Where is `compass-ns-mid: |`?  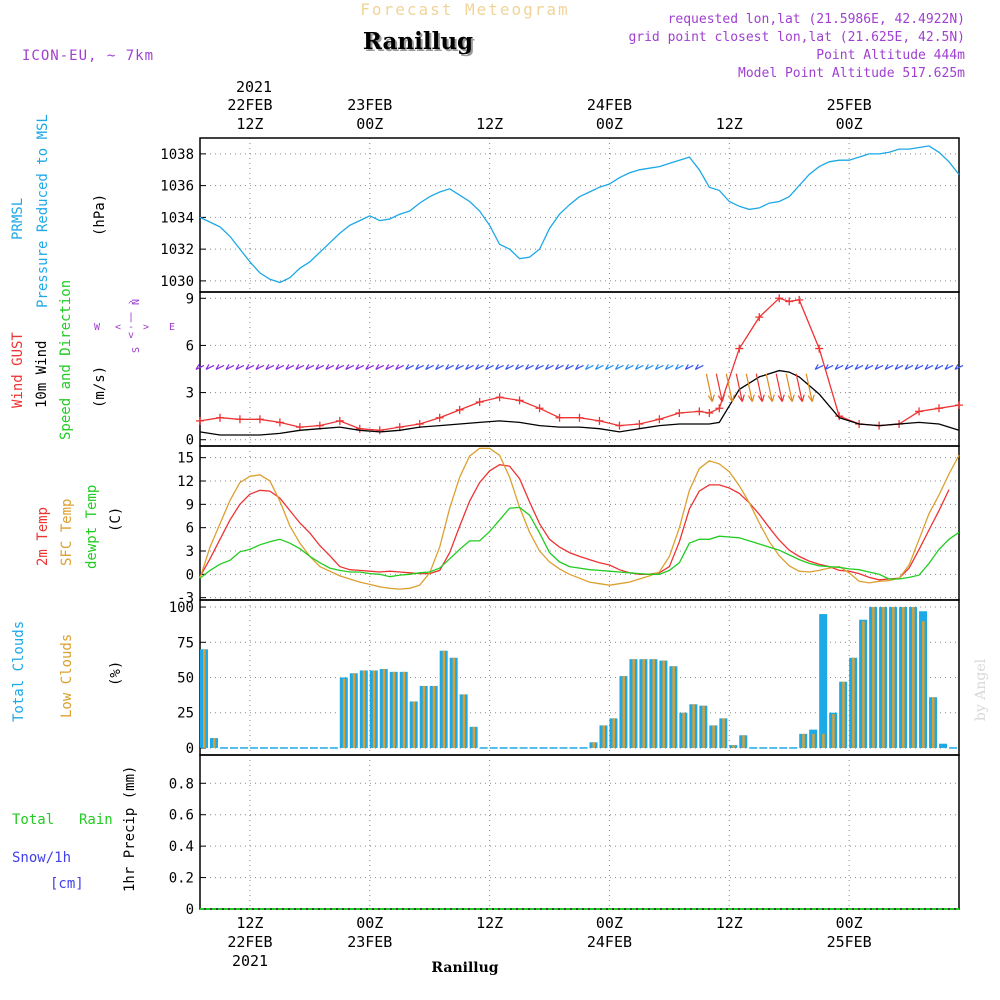 compass-ns-mid: | is located at coordinates (131, 317).